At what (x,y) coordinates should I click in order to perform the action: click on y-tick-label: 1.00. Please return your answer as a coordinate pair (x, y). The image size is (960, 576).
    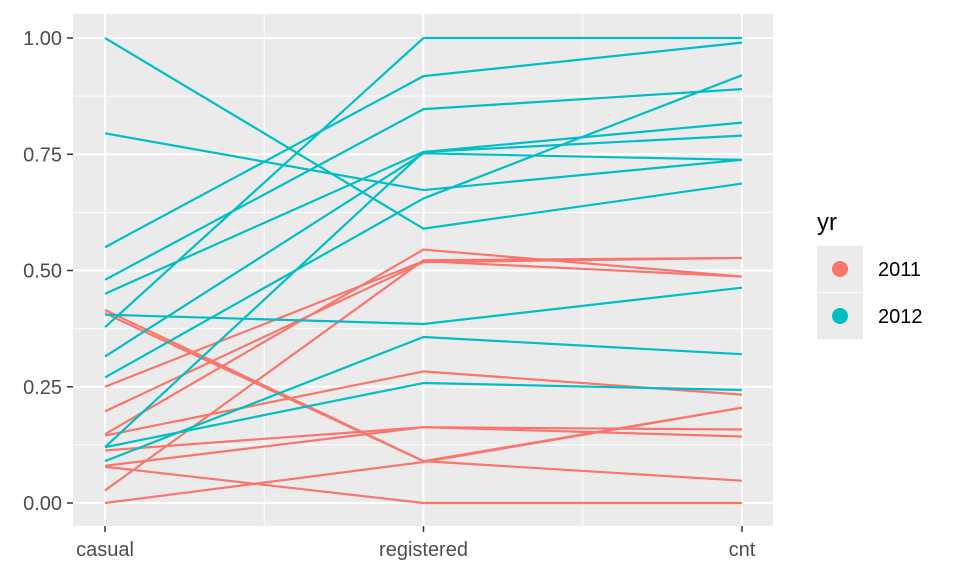
    Looking at the image, I should click on (42, 39).